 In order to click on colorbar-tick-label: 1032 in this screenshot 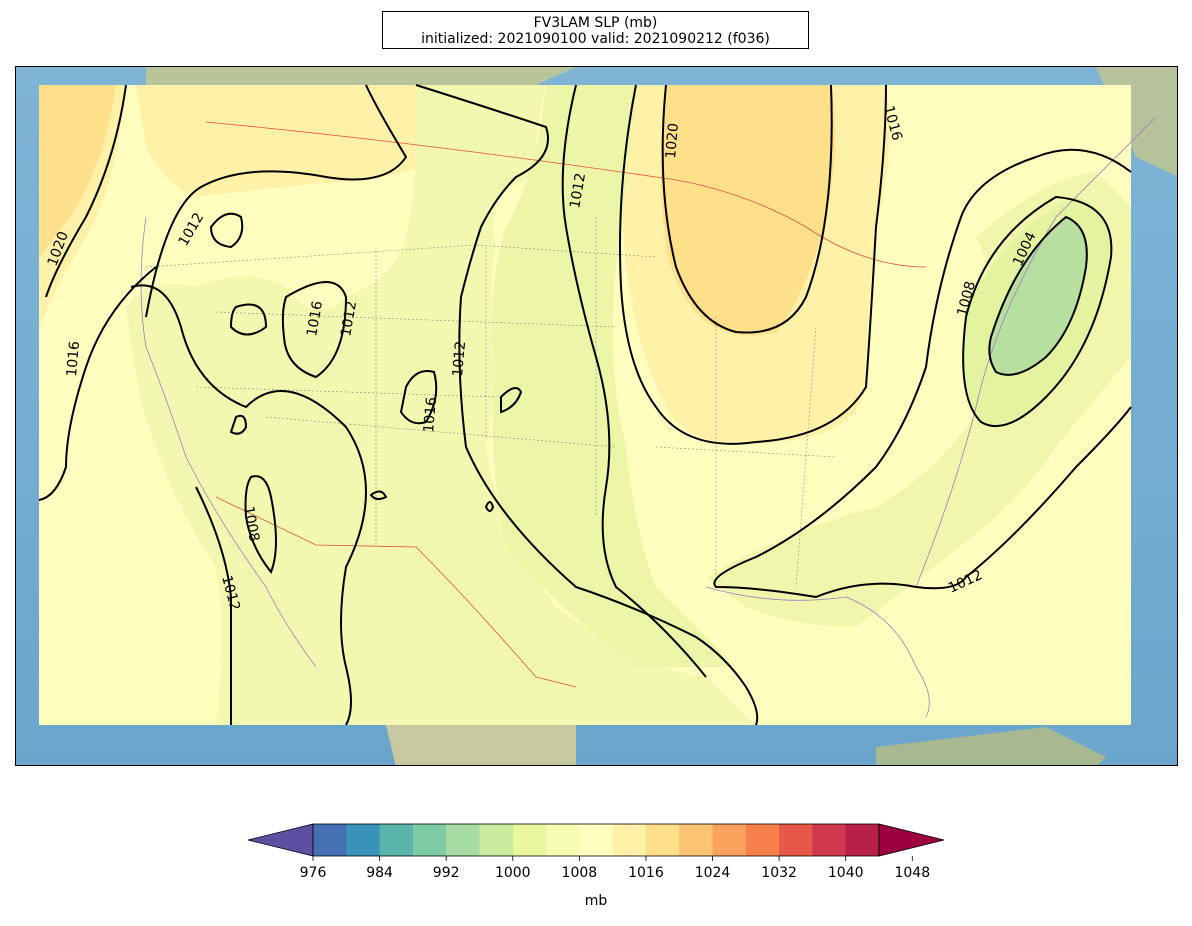, I will do `click(779, 873)`.